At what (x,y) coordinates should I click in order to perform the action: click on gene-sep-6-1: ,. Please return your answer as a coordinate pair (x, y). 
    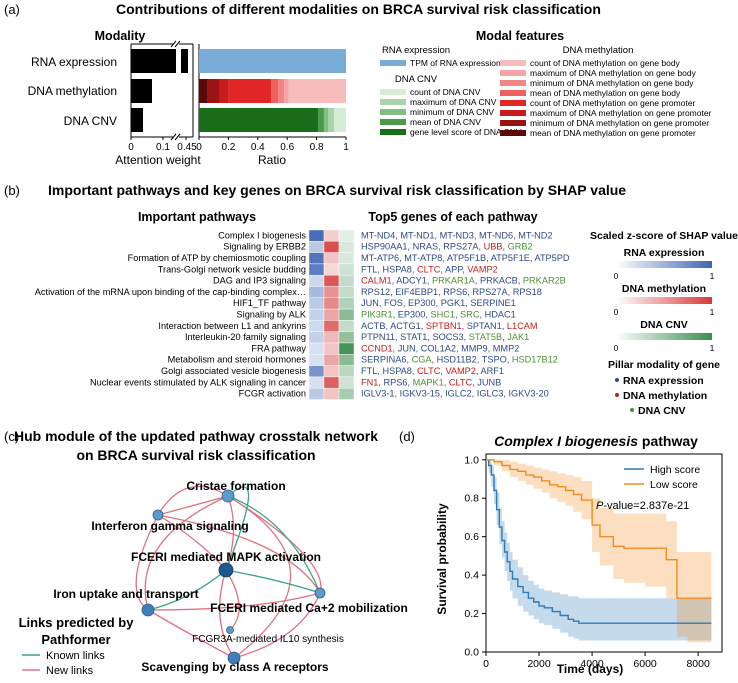
    Looking at the image, I should click on (405, 303).